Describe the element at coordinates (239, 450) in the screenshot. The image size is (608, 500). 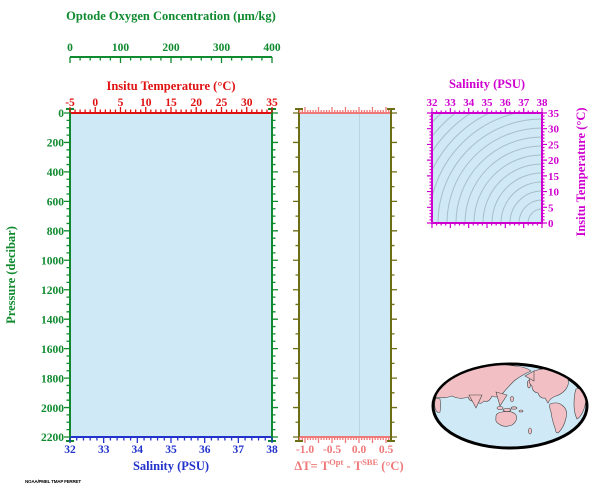
I see `salinity-tick-label: 37` at that location.